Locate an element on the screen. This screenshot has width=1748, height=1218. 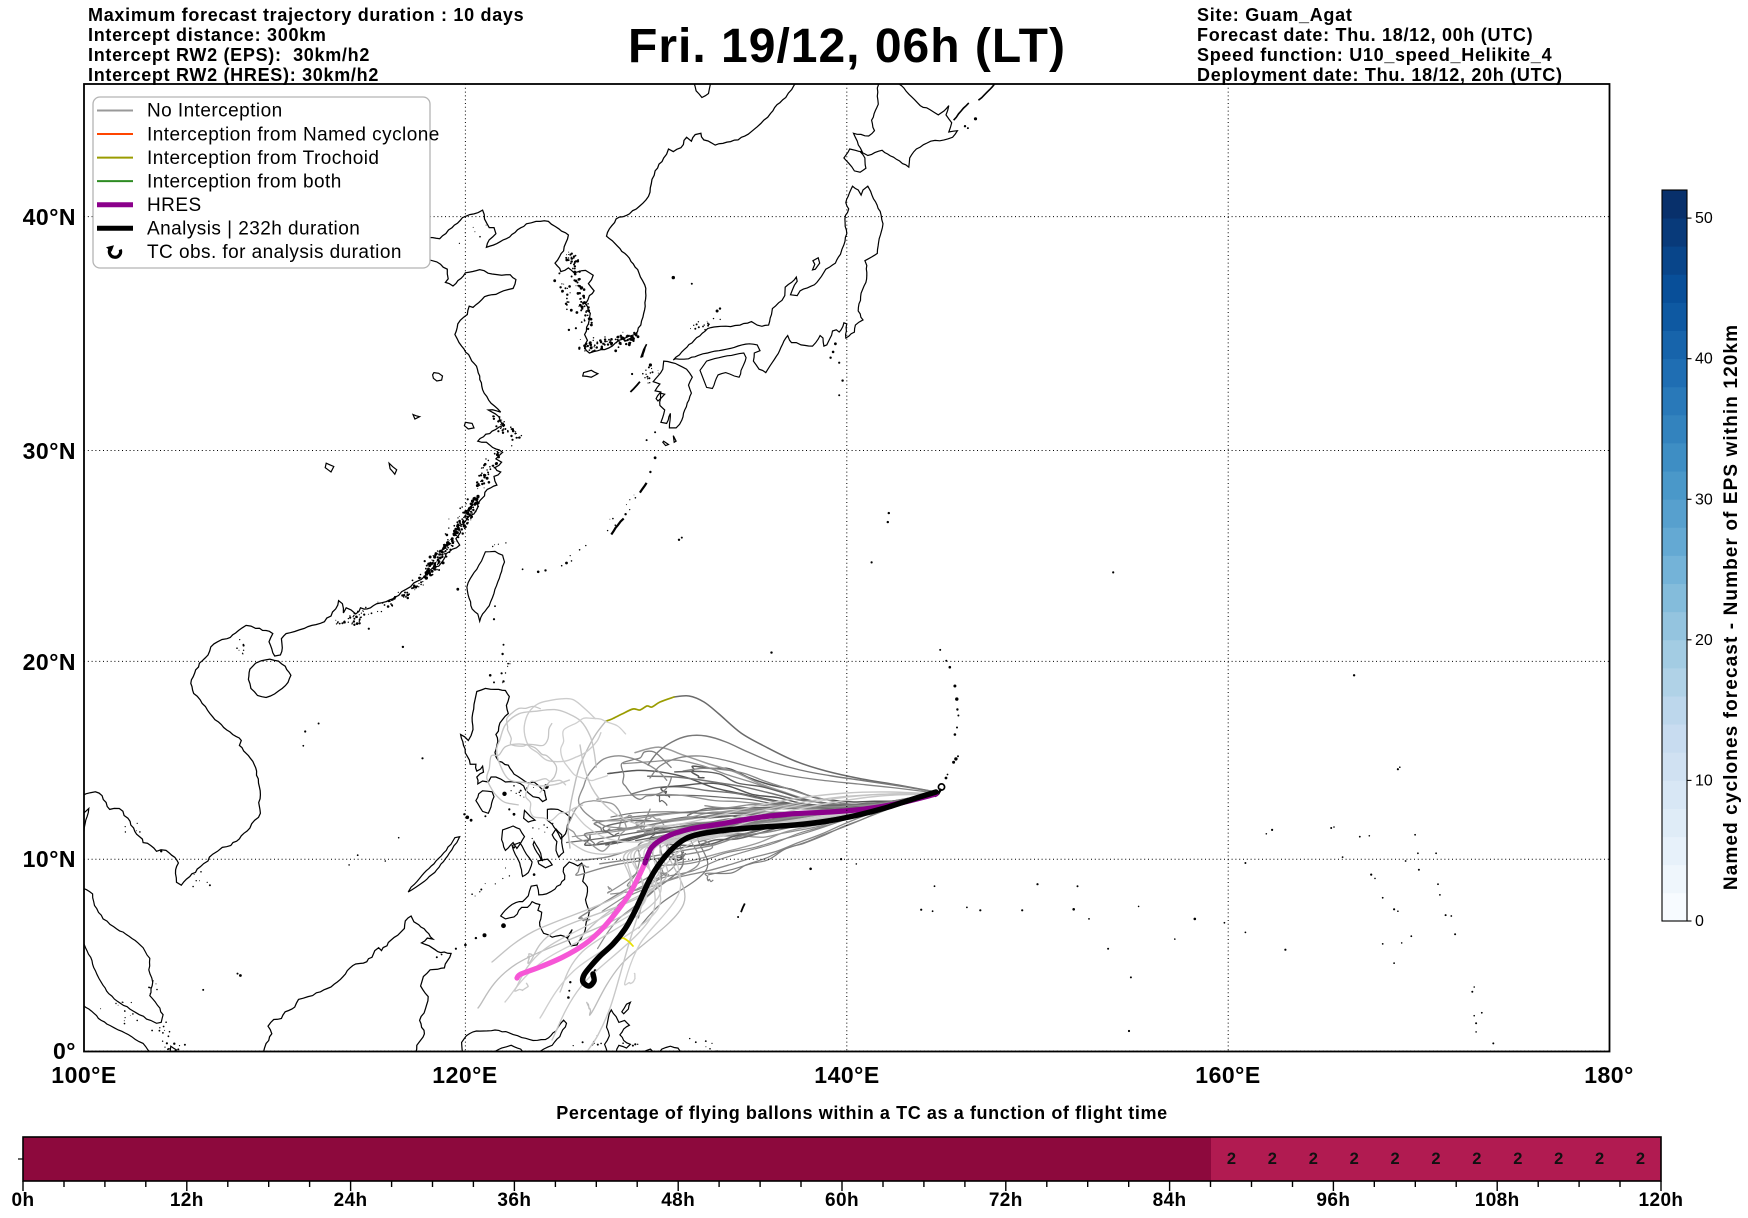
svg-text: 60h is located at coordinates (842, 1200).